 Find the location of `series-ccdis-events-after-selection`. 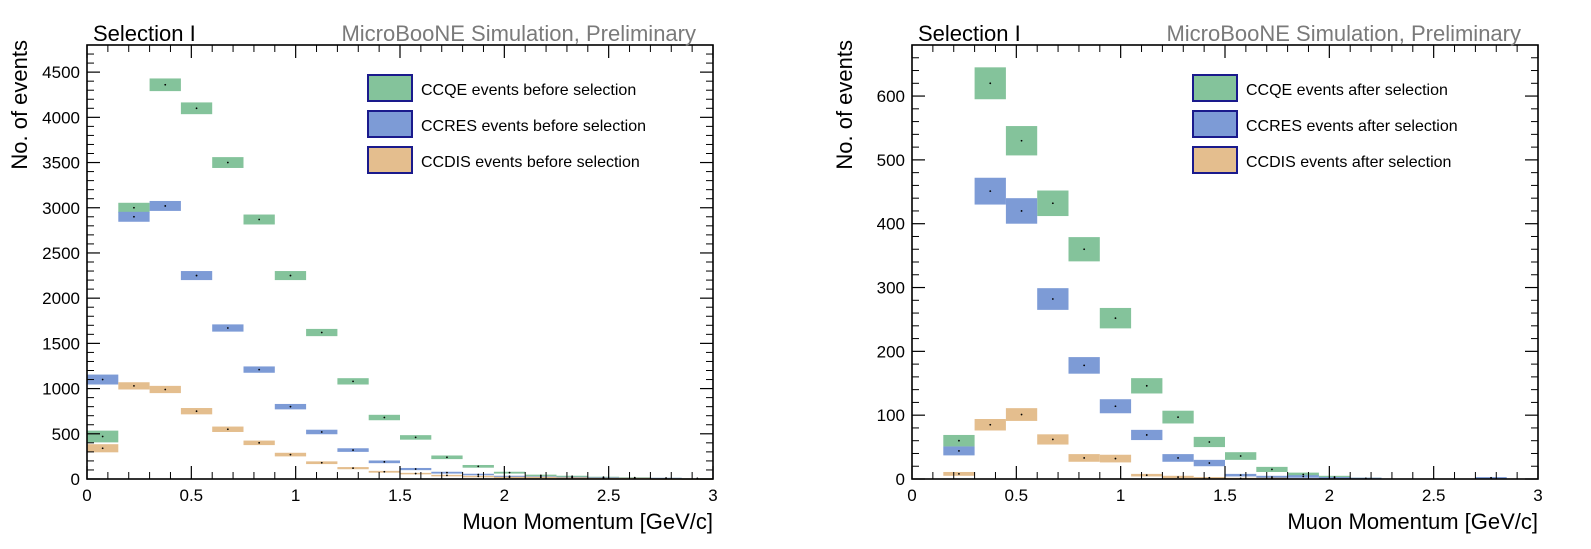

series-ccdis-events-after-selection is located at coordinates (1115, 444).